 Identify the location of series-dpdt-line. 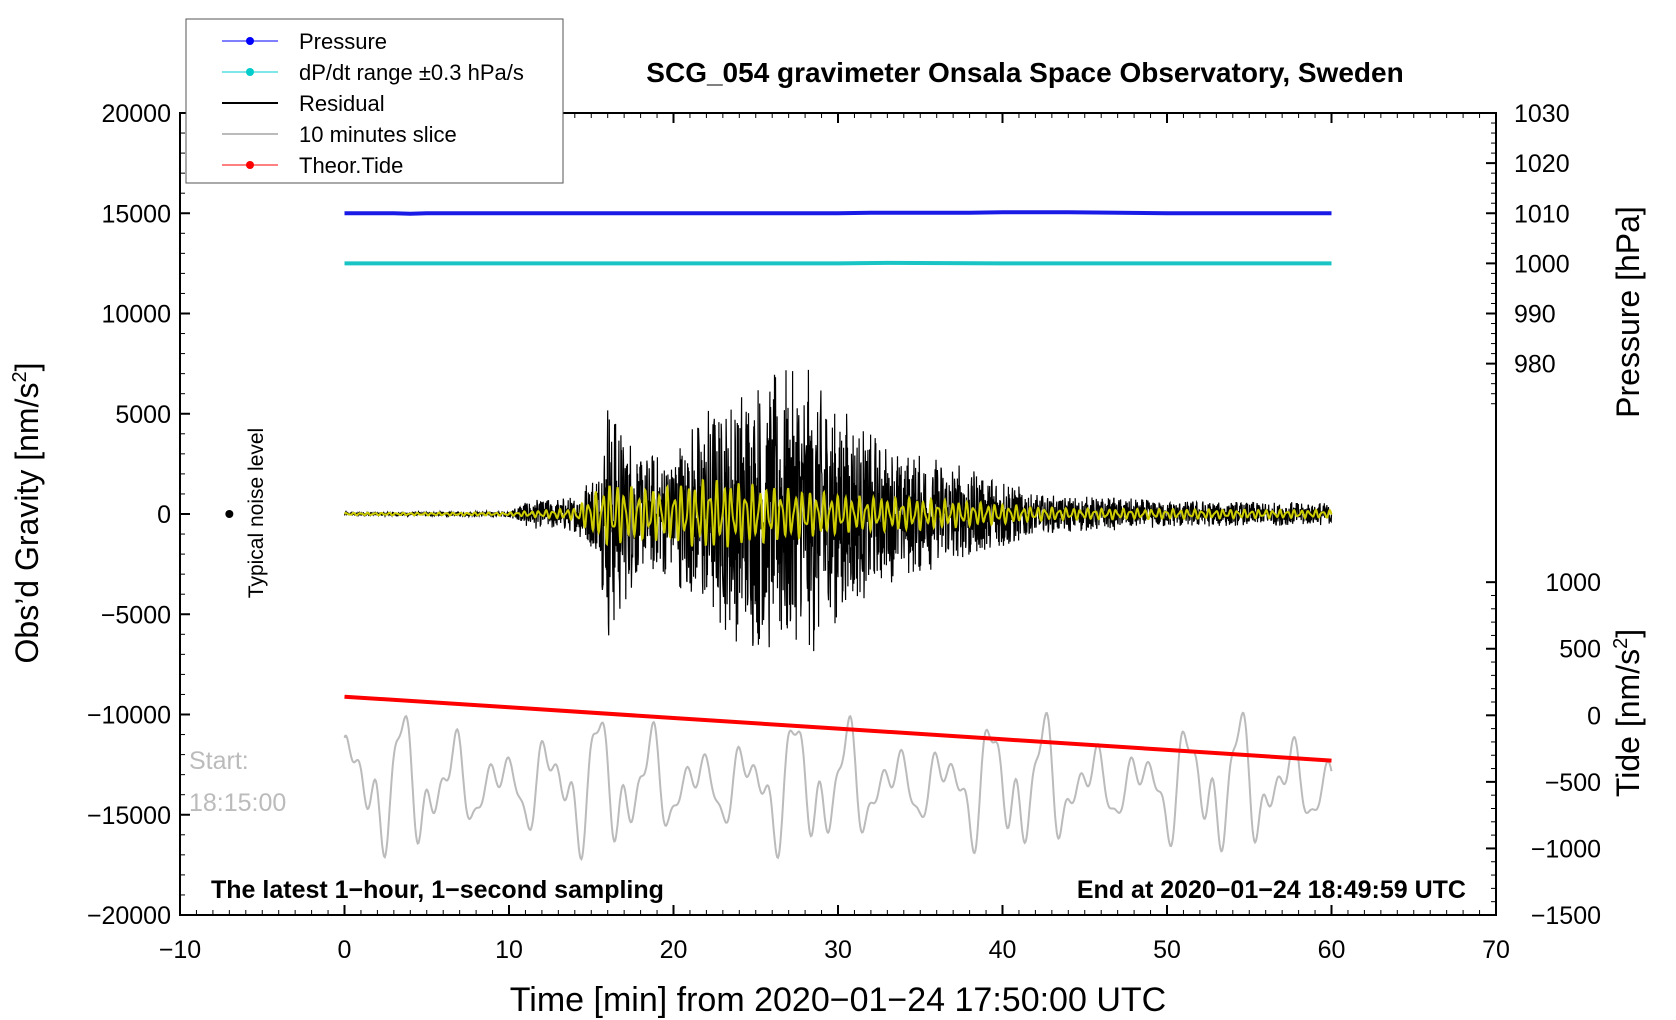
(838, 263).